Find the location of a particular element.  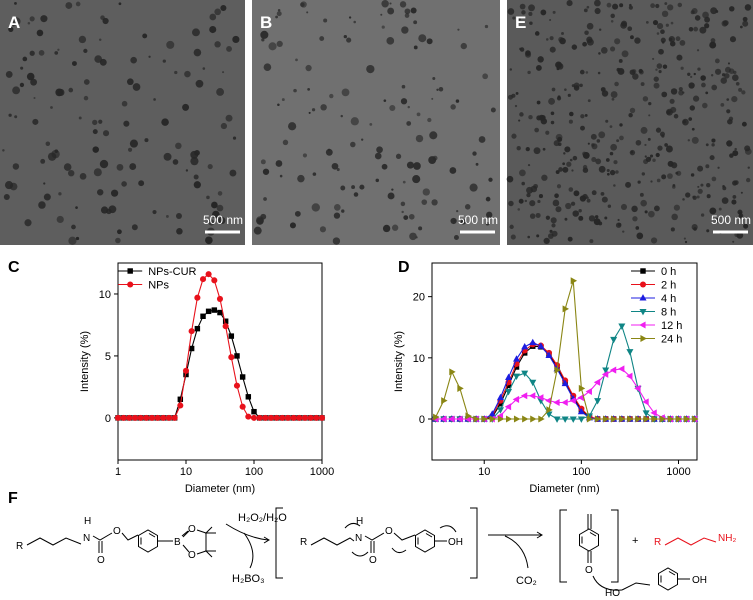

curly-arrow is located at coordinates (360, 554).